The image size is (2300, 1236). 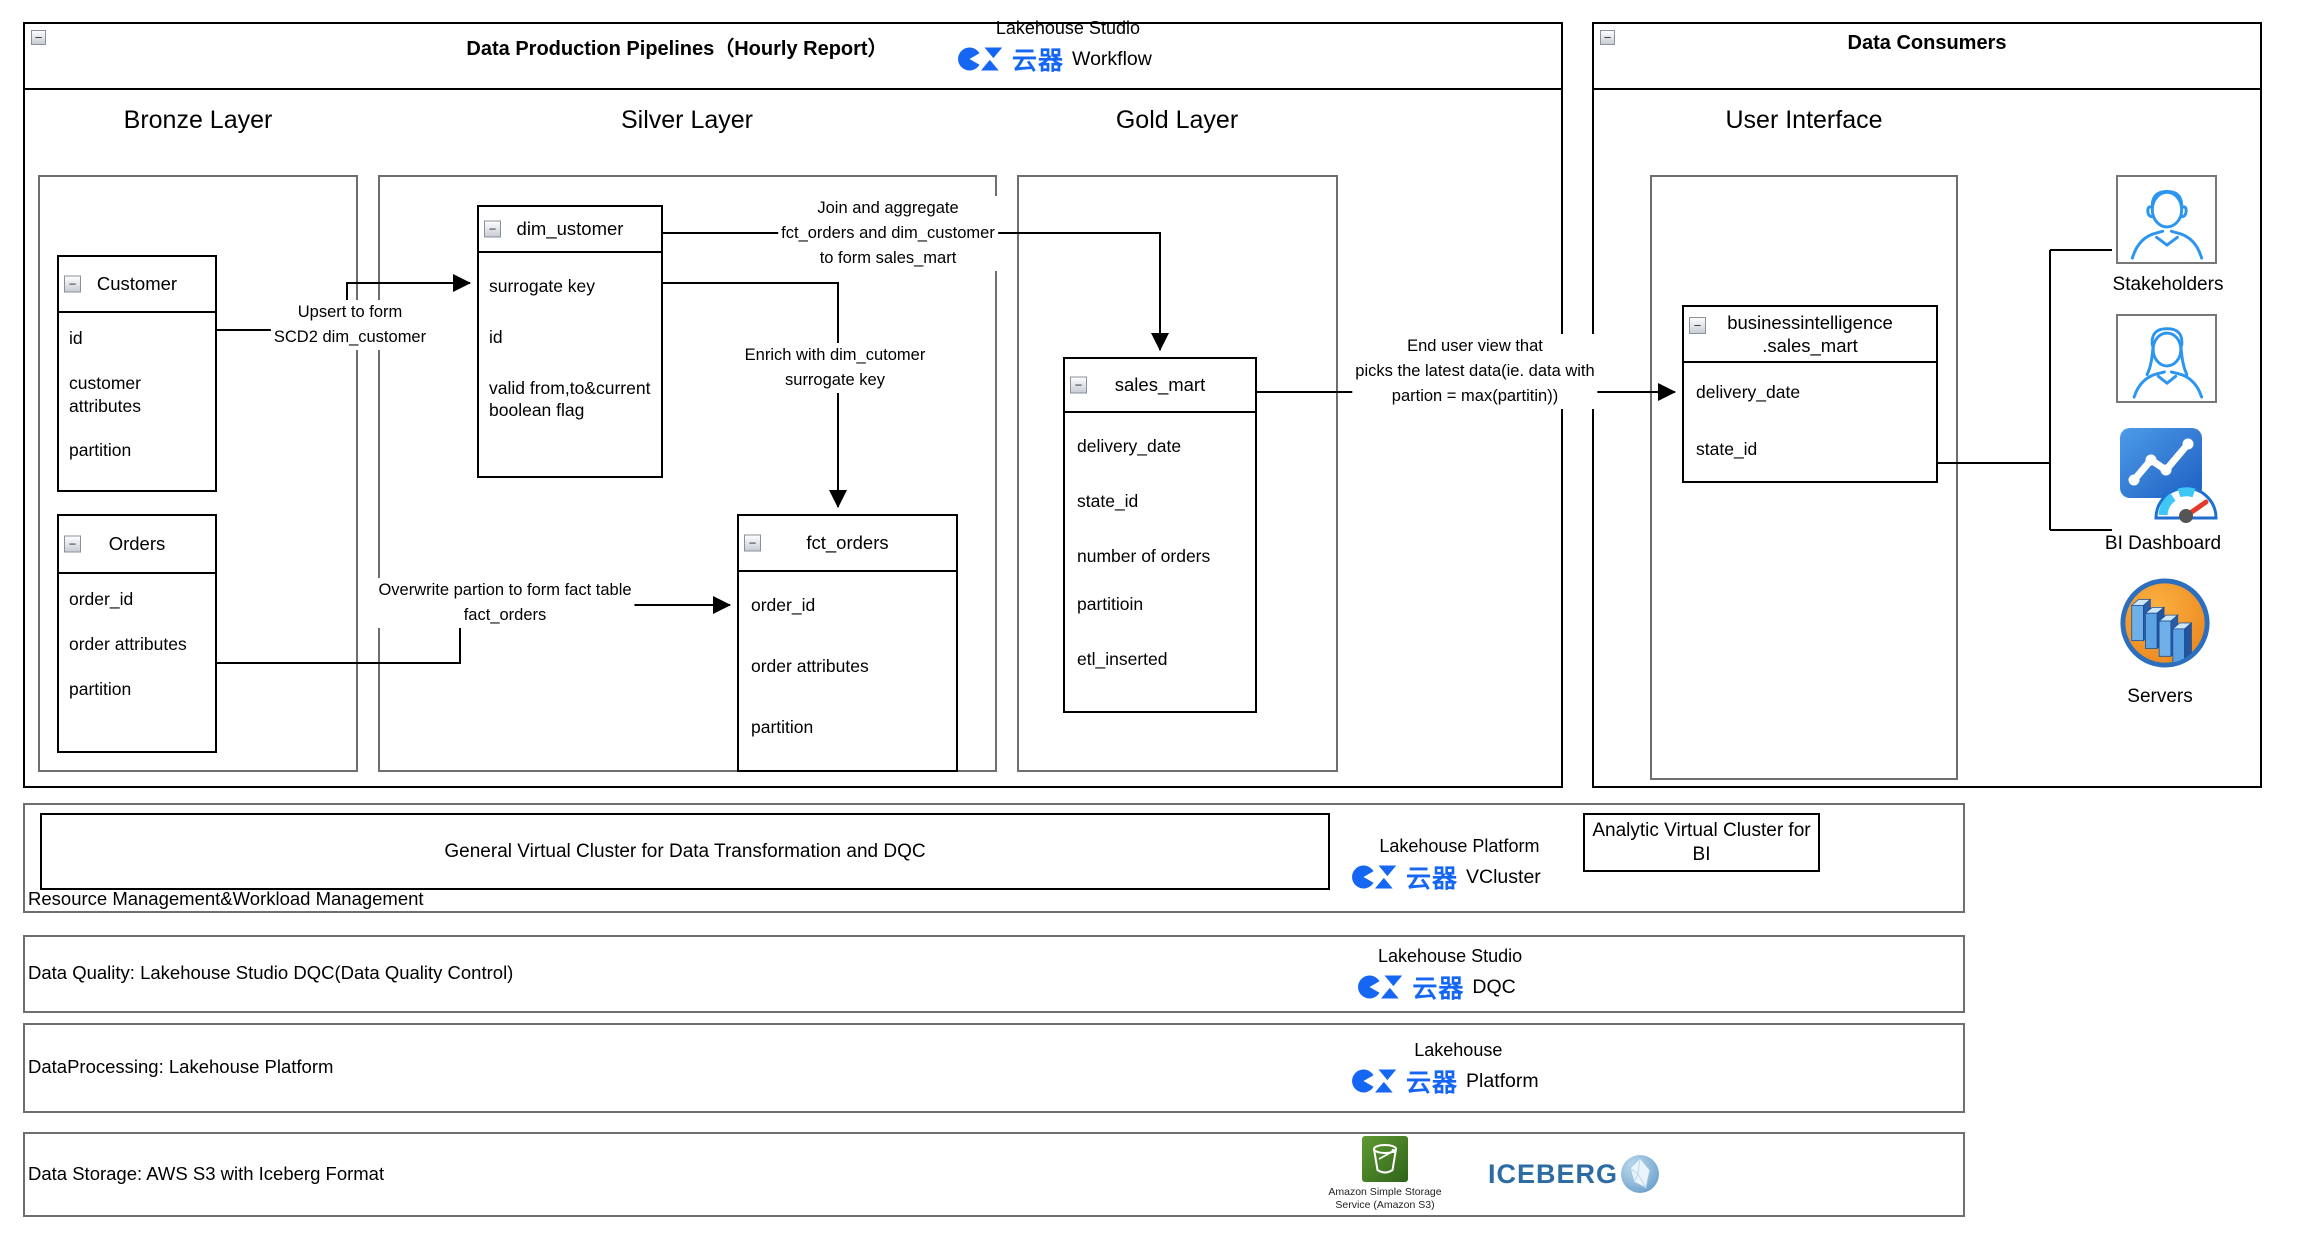 I want to click on yunqi-brand-text: 云器, so click(x=1038, y=61).